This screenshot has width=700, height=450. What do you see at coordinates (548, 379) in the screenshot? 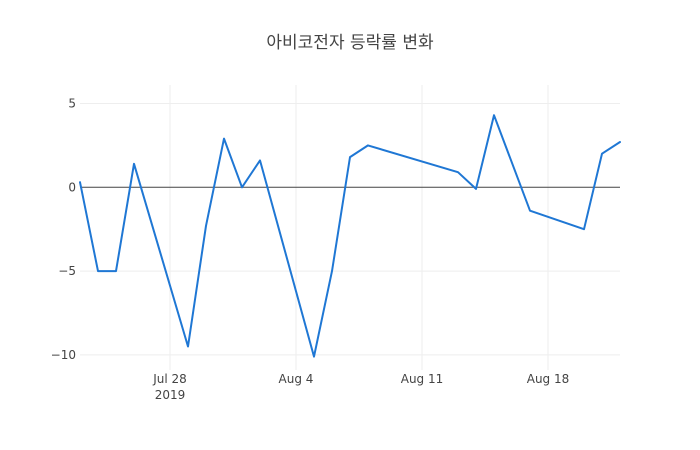
I see `x-tick-label-3: Aug 18` at bounding box center [548, 379].